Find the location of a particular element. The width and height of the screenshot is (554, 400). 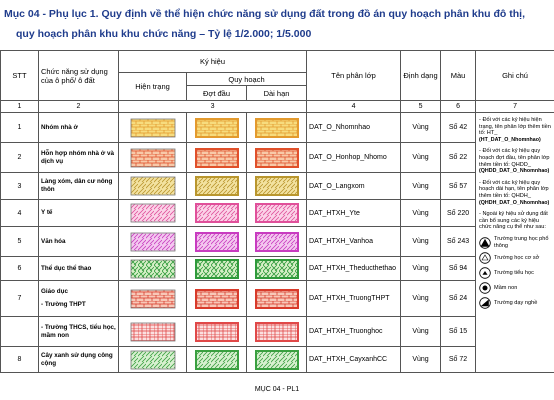

icon-dot is located at coordinates (485, 288).